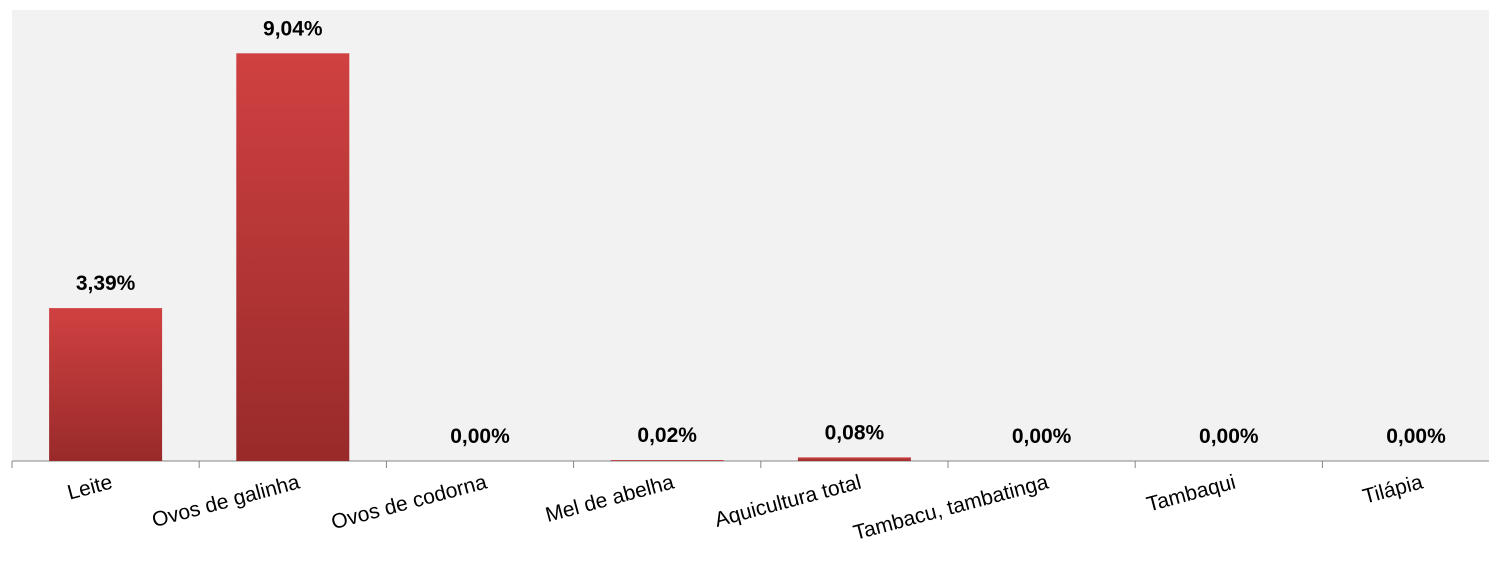  I want to click on value-label: 0,02%, so click(667, 435).